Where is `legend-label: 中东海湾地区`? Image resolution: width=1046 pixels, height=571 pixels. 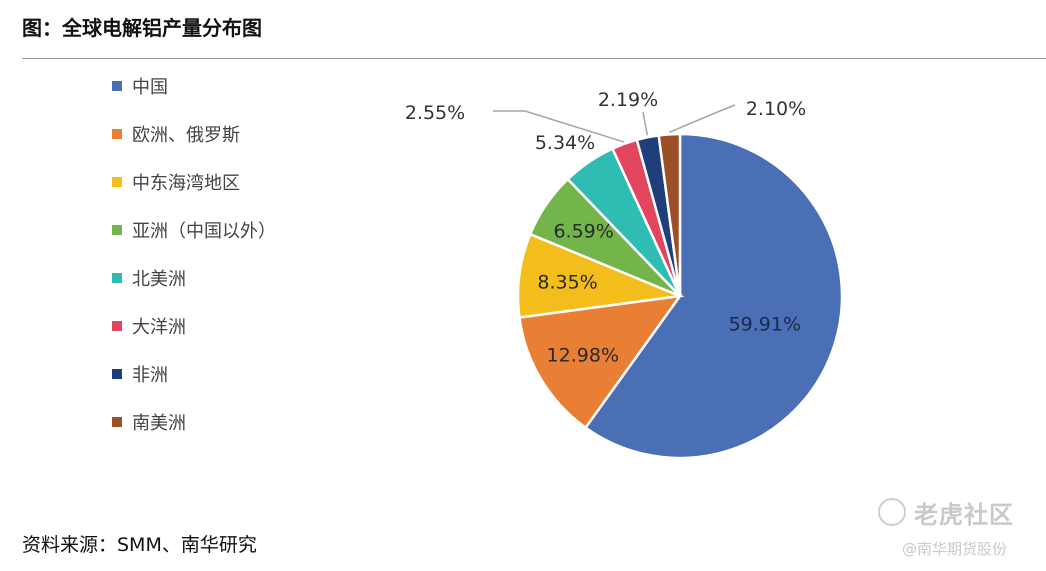 legend-label: 中东海湾地区 is located at coordinates (186, 183).